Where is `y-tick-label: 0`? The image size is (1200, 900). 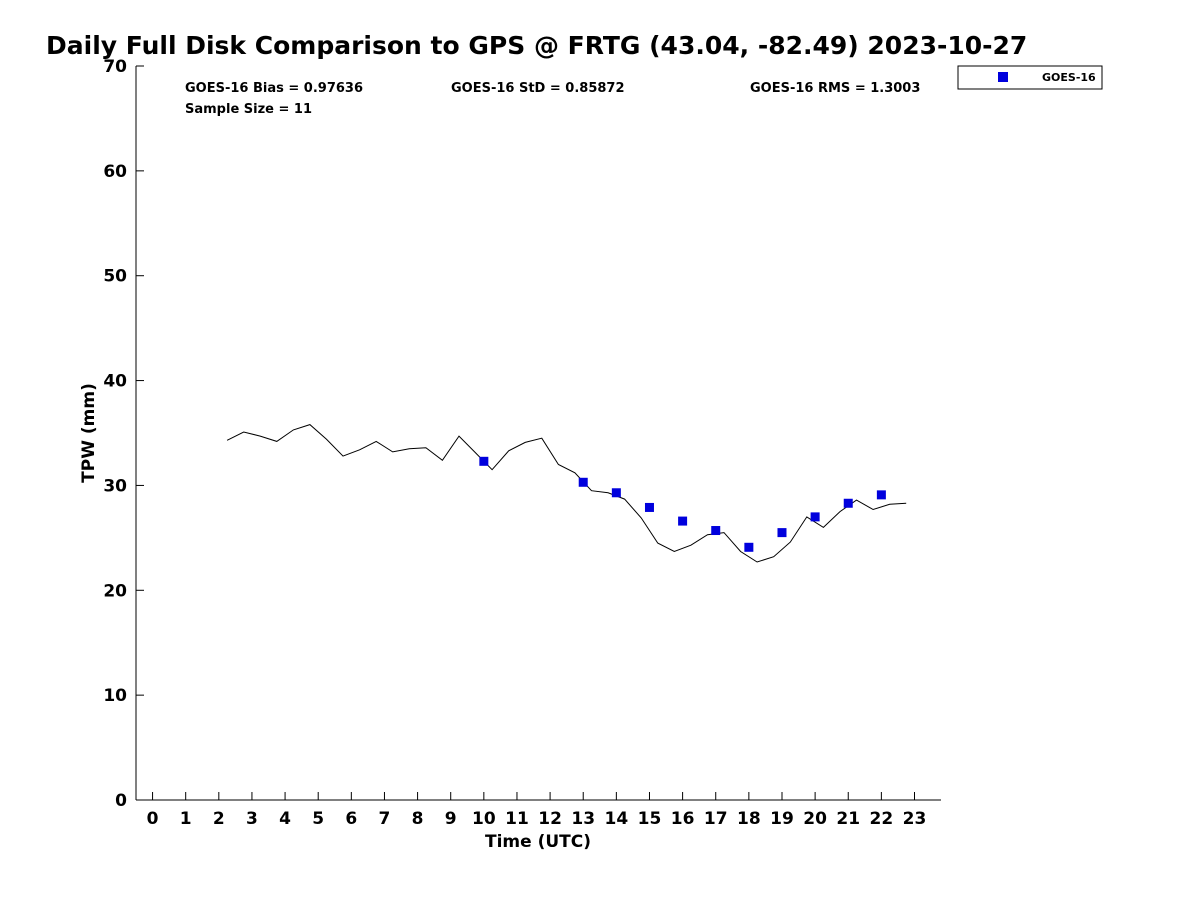
y-tick-label: 0 is located at coordinates (121, 801).